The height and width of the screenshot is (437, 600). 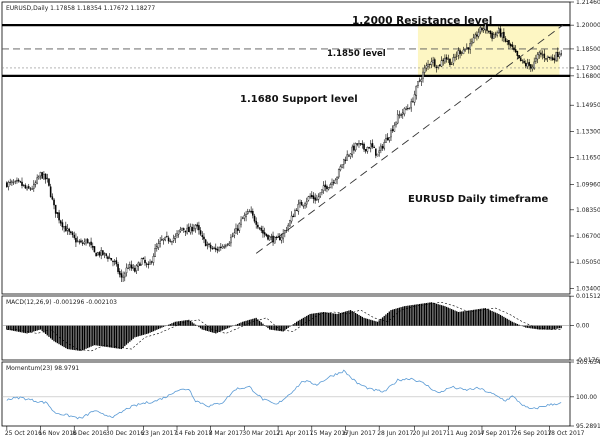 What do you see at coordinates (588, 184) in the screenshot?
I see `y-tick-label: 1.09960` at bounding box center [588, 184].